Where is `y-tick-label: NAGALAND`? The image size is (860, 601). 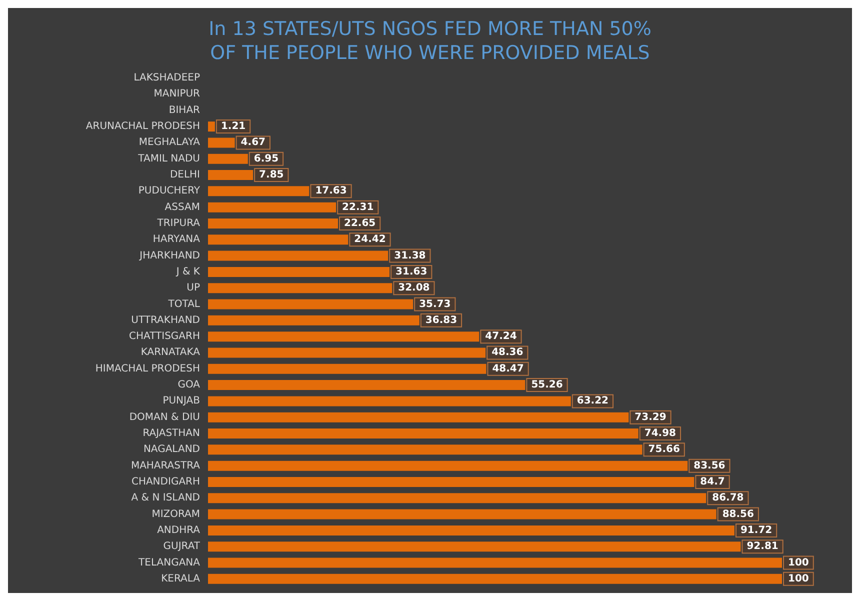 y-tick-label: NAGALAND is located at coordinates (171, 450).